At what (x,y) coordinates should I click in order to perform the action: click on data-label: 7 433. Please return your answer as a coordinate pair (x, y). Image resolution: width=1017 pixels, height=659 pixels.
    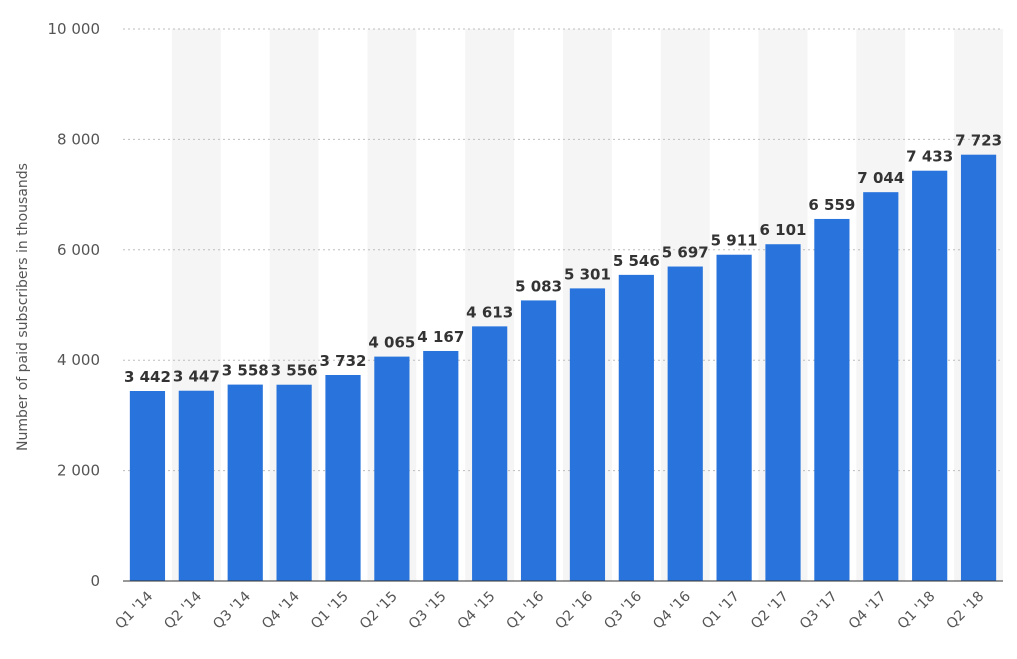
    Looking at the image, I should click on (929, 157).